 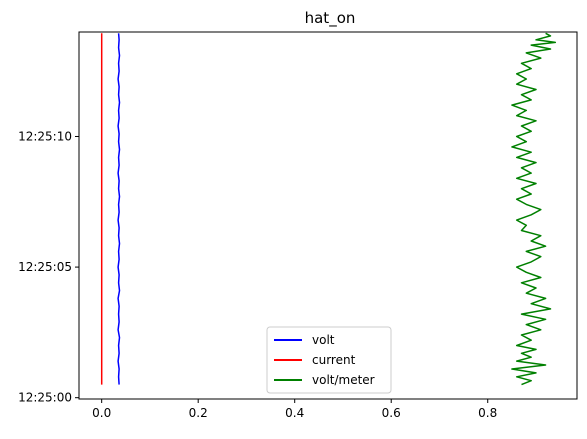 I want to click on legend-label: current, so click(x=334, y=360).